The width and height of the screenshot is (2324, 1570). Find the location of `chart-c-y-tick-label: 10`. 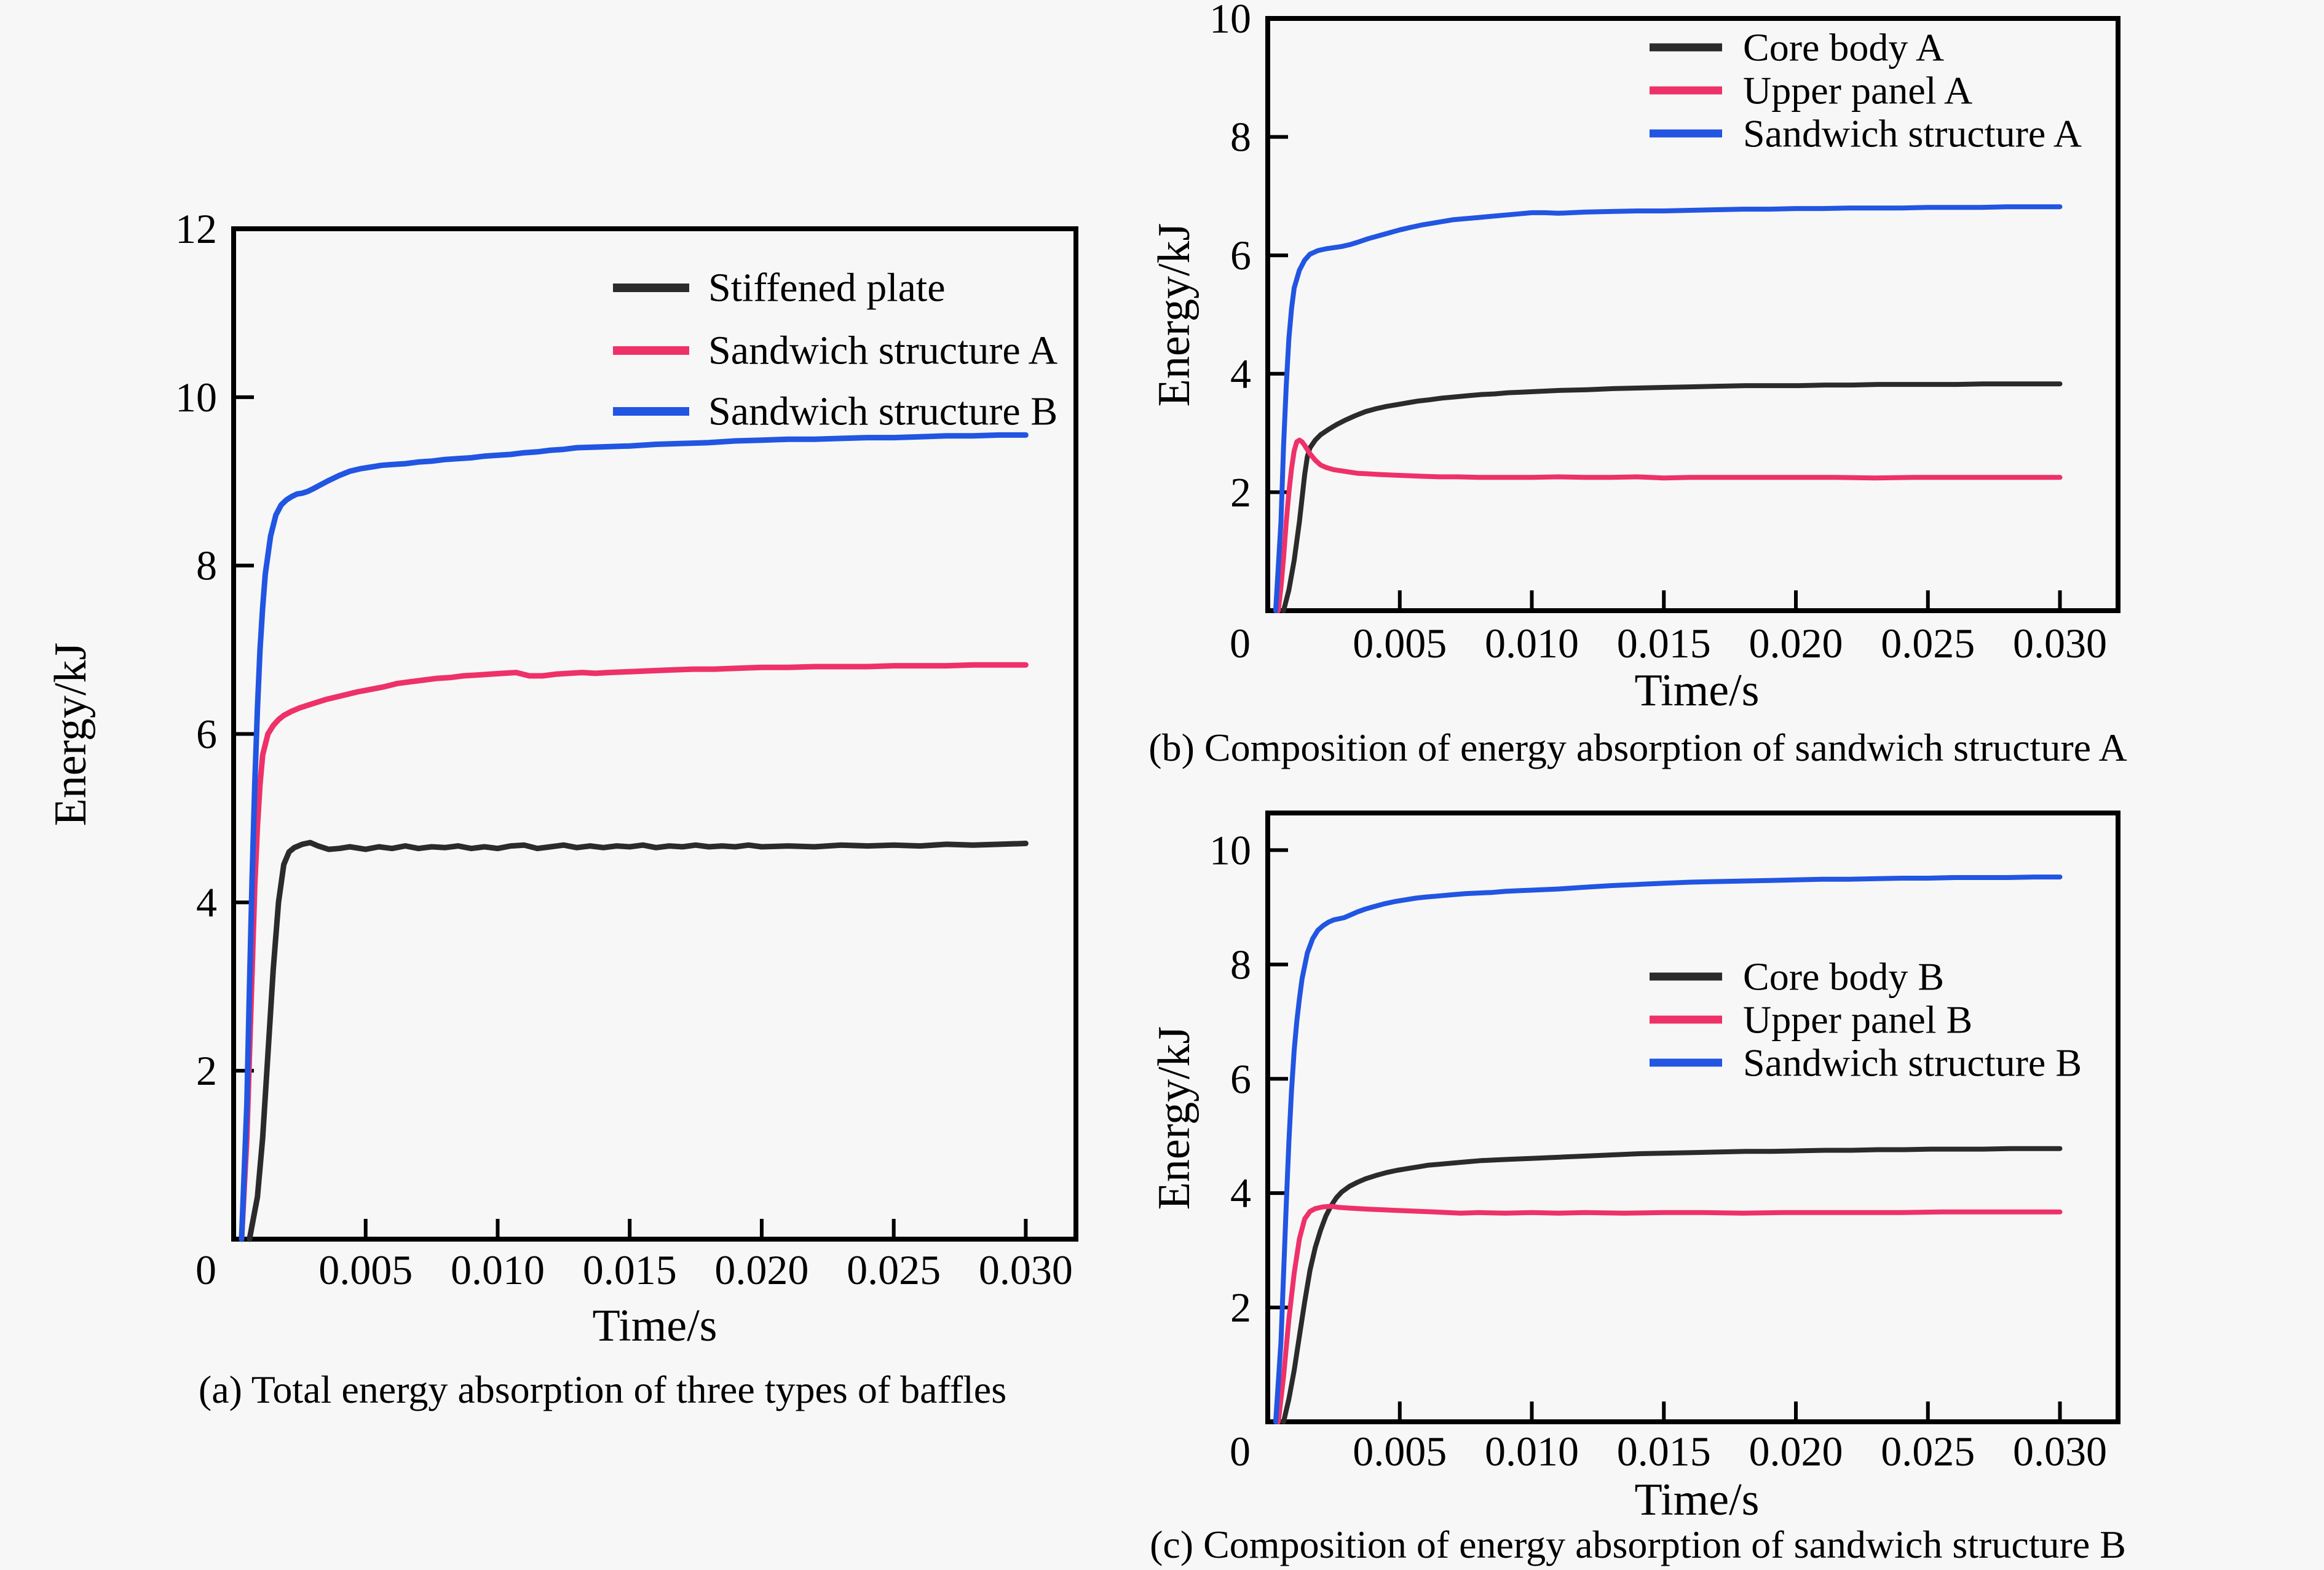

chart-c-y-tick-label: 10 is located at coordinates (1230, 850).